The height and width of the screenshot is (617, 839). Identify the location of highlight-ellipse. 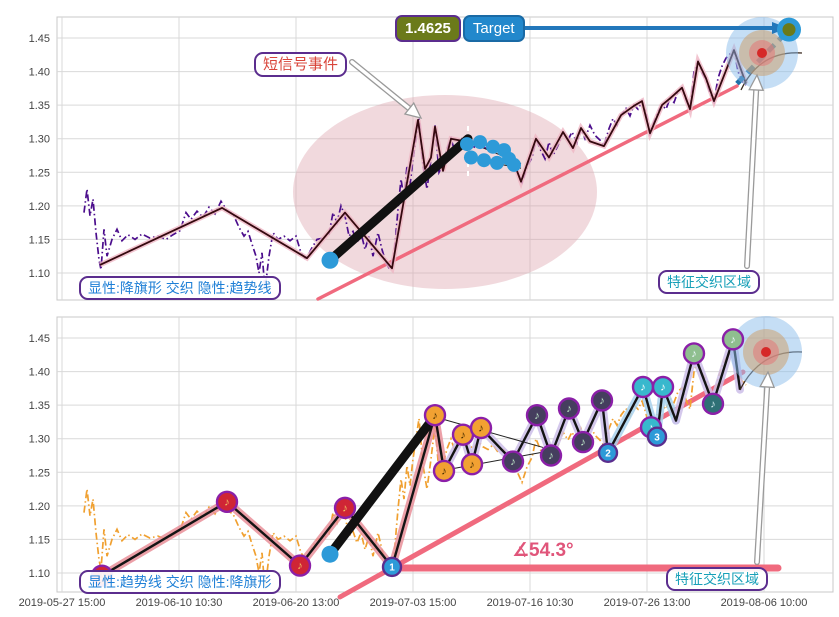
(445, 192).